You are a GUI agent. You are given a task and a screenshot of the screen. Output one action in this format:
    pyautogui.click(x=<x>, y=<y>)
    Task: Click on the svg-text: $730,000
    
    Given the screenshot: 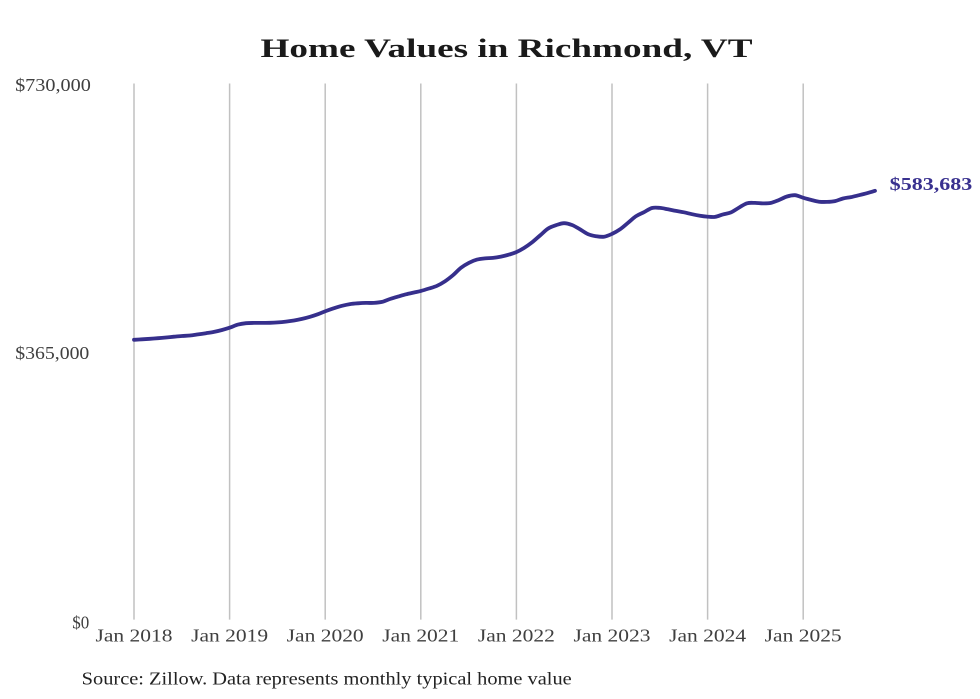 What is the action you would take?
    pyautogui.click(x=53, y=85)
    